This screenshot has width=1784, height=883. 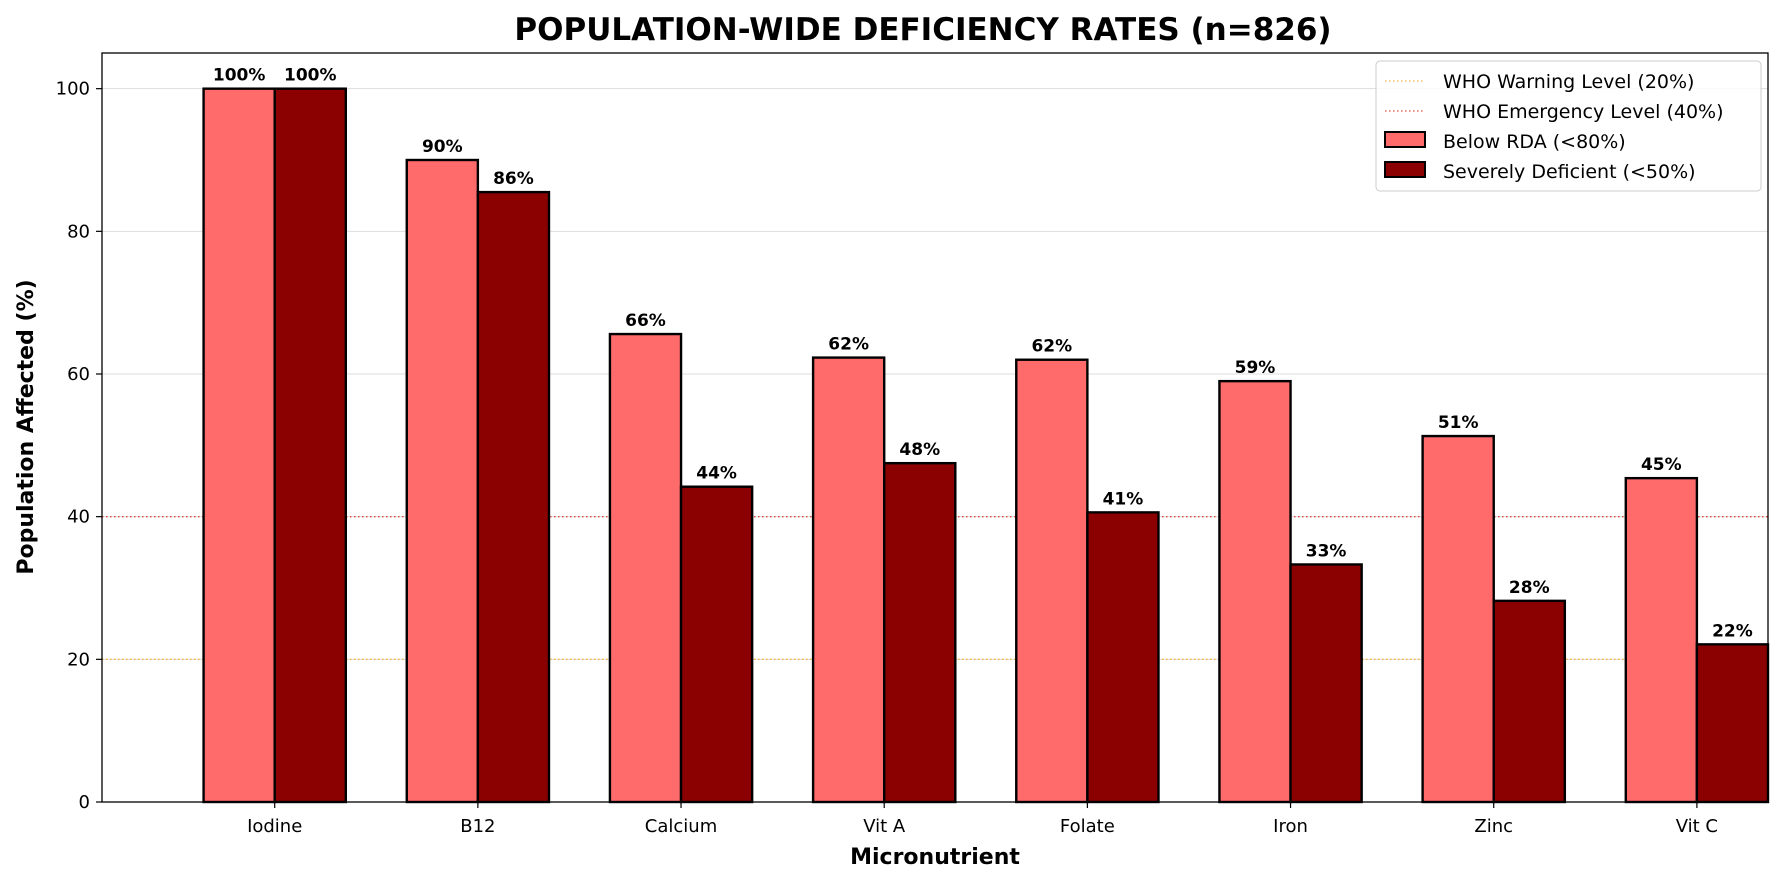 What do you see at coordinates (239, 445) in the screenshot?
I see `bar-below-rda-iodine` at bounding box center [239, 445].